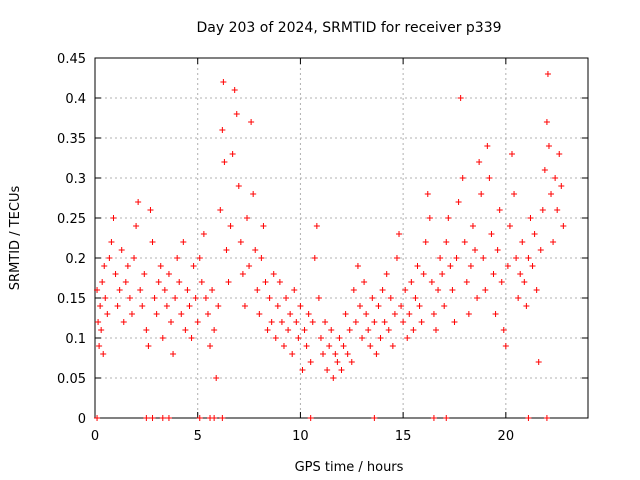  Describe the element at coordinates (75, 339) in the screenshot. I see `y-tick-label: 0.1` at that location.